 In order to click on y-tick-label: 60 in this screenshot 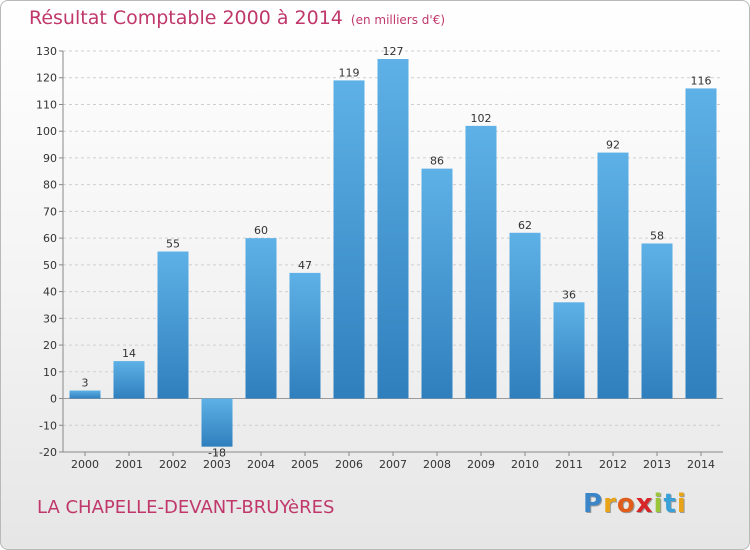, I will do `click(50, 238)`.